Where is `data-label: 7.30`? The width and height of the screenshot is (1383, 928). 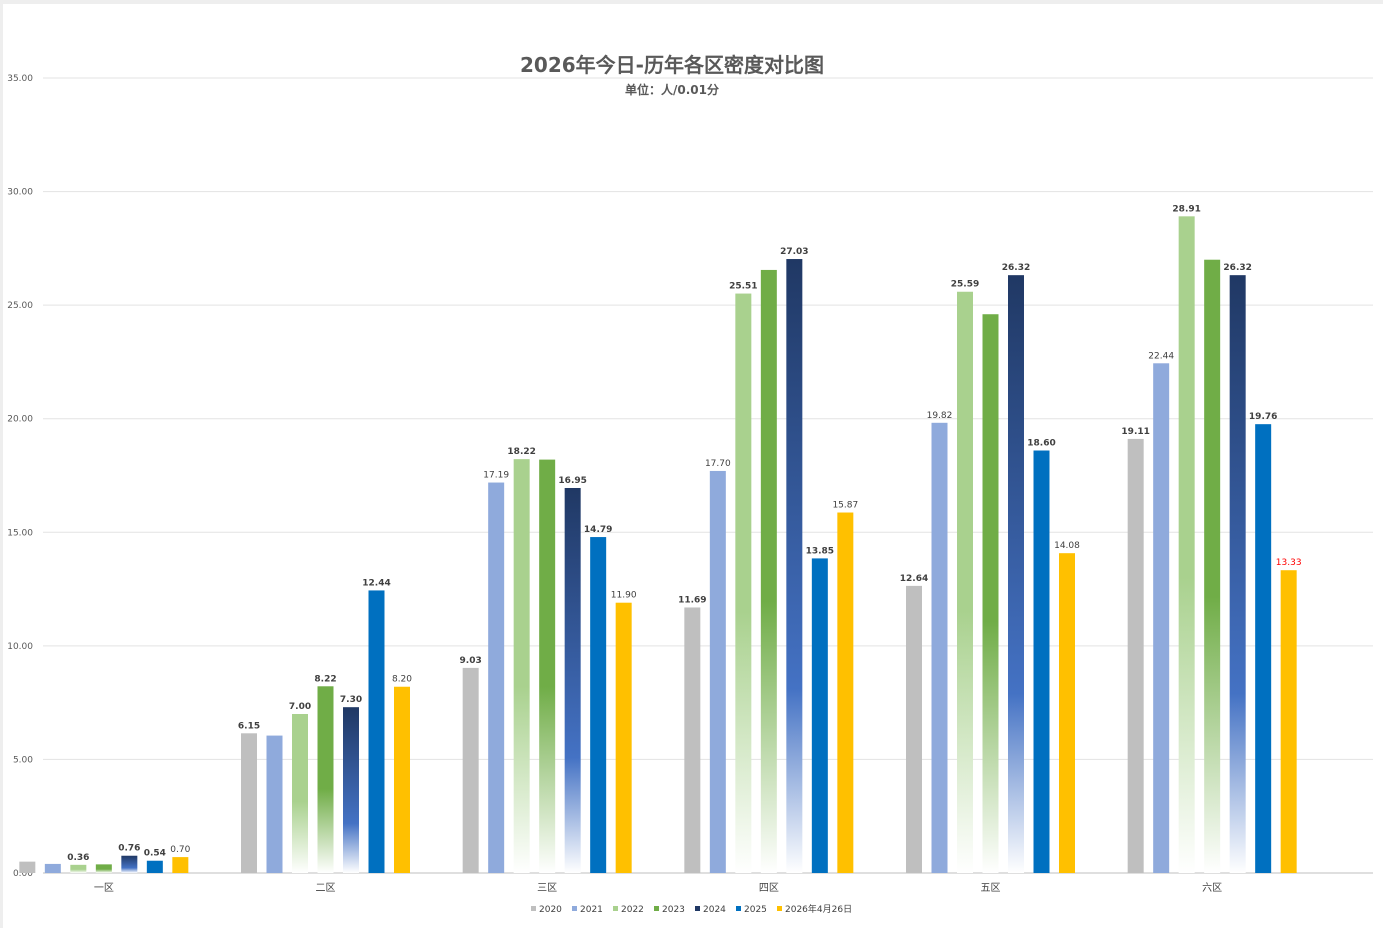 data-label: 7.30 is located at coordinates (351, 700).